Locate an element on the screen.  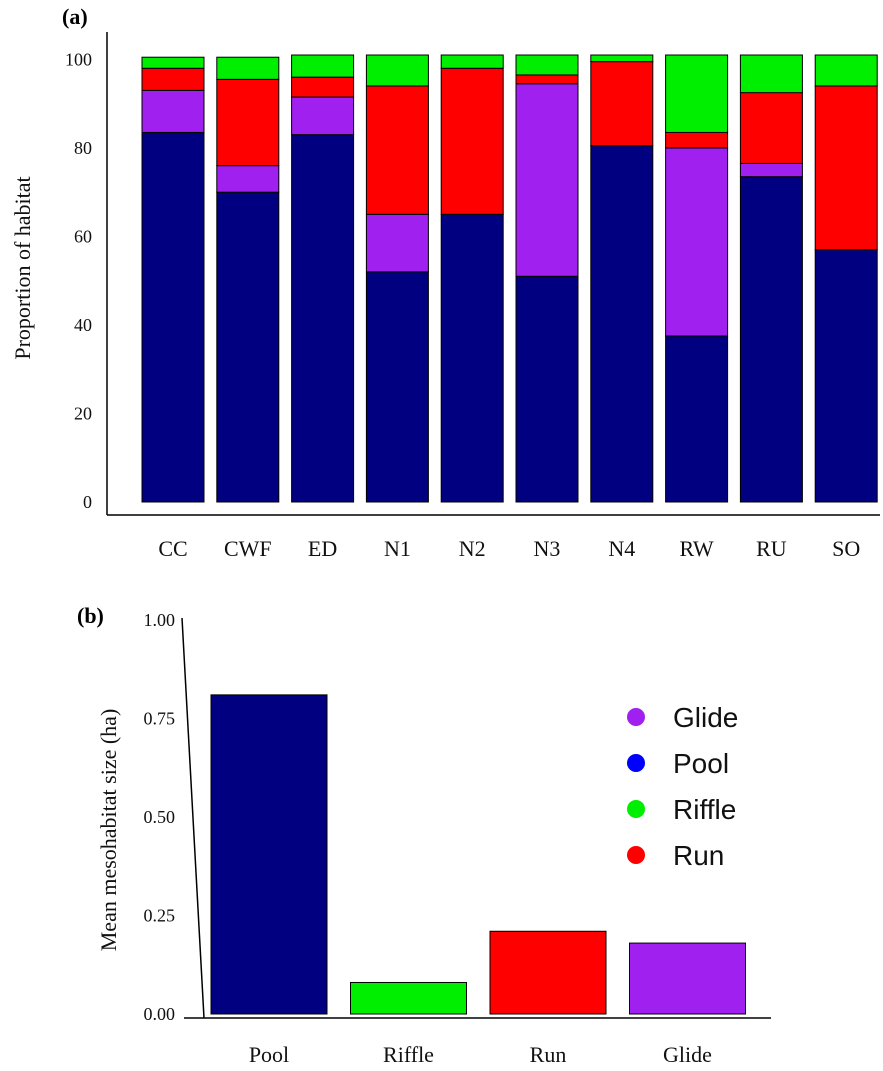
panel-a-label: (a) is located at coordinates (75, 16).